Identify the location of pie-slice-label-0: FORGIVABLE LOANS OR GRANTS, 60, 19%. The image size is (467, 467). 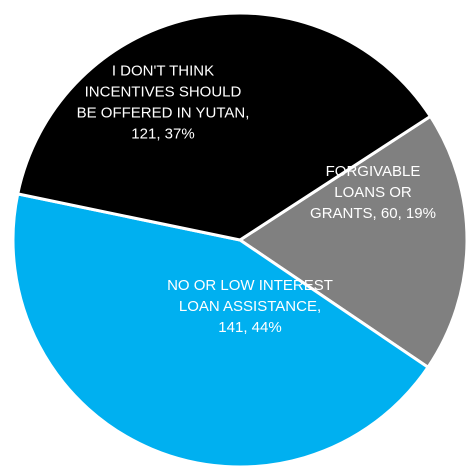
(373, 192).